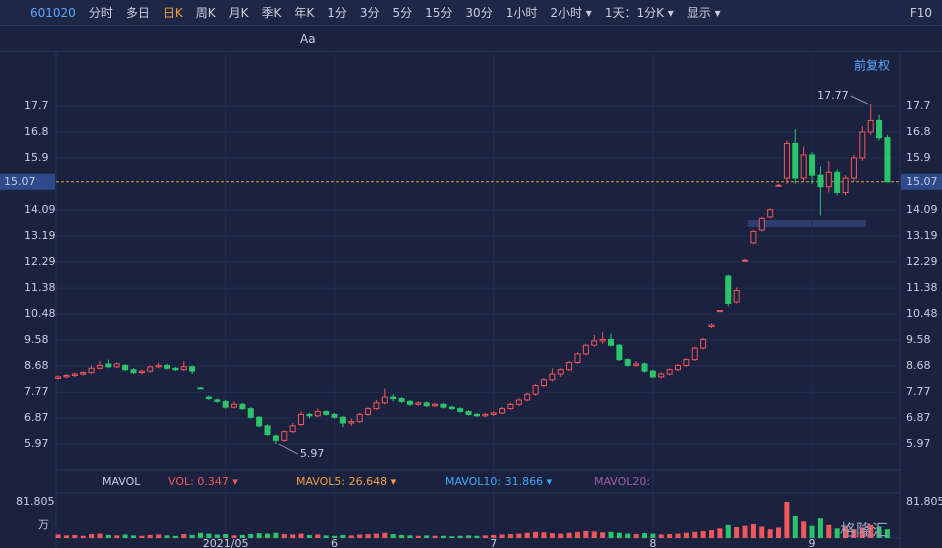 Image resolution: width=942 pixels, height=548 pixels. What do you see at coordinates (920, 12) in the screenshot?
I see `f10-button: F10` at bounding box center [920, 12].